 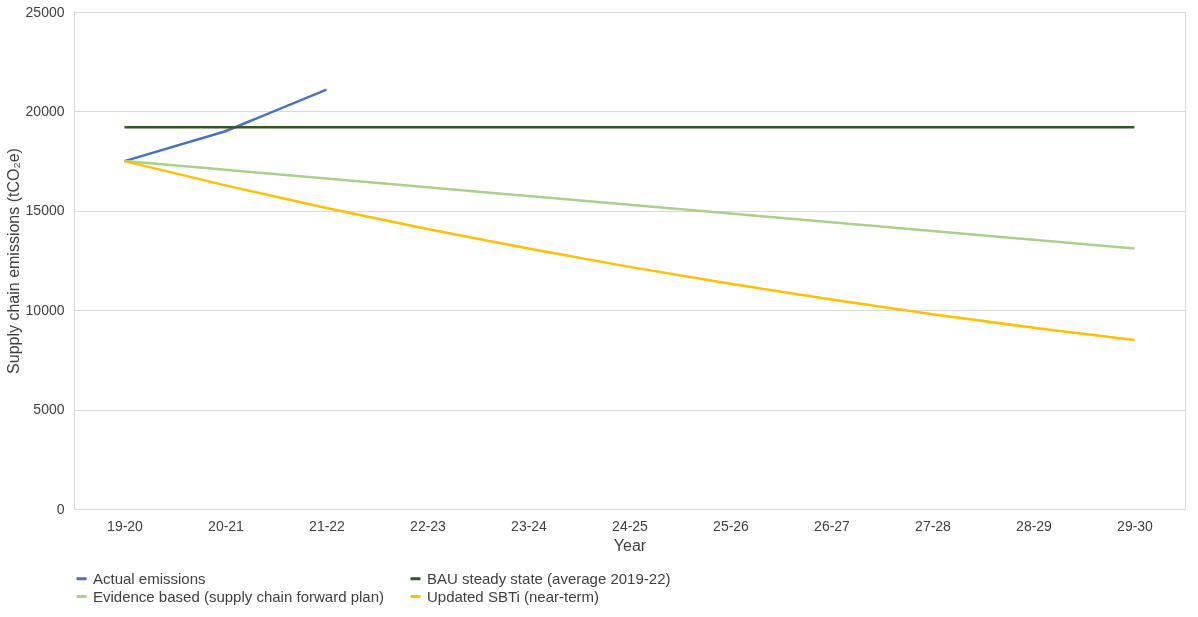 I want to click on y-tick-label: 10000, so click(x=45, y=309).